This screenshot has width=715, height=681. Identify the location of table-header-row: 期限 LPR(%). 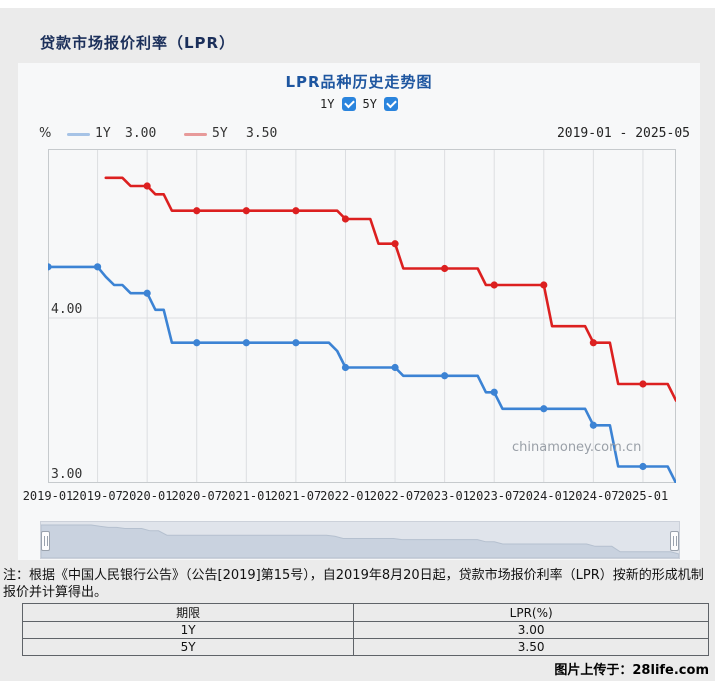
(365, 612).